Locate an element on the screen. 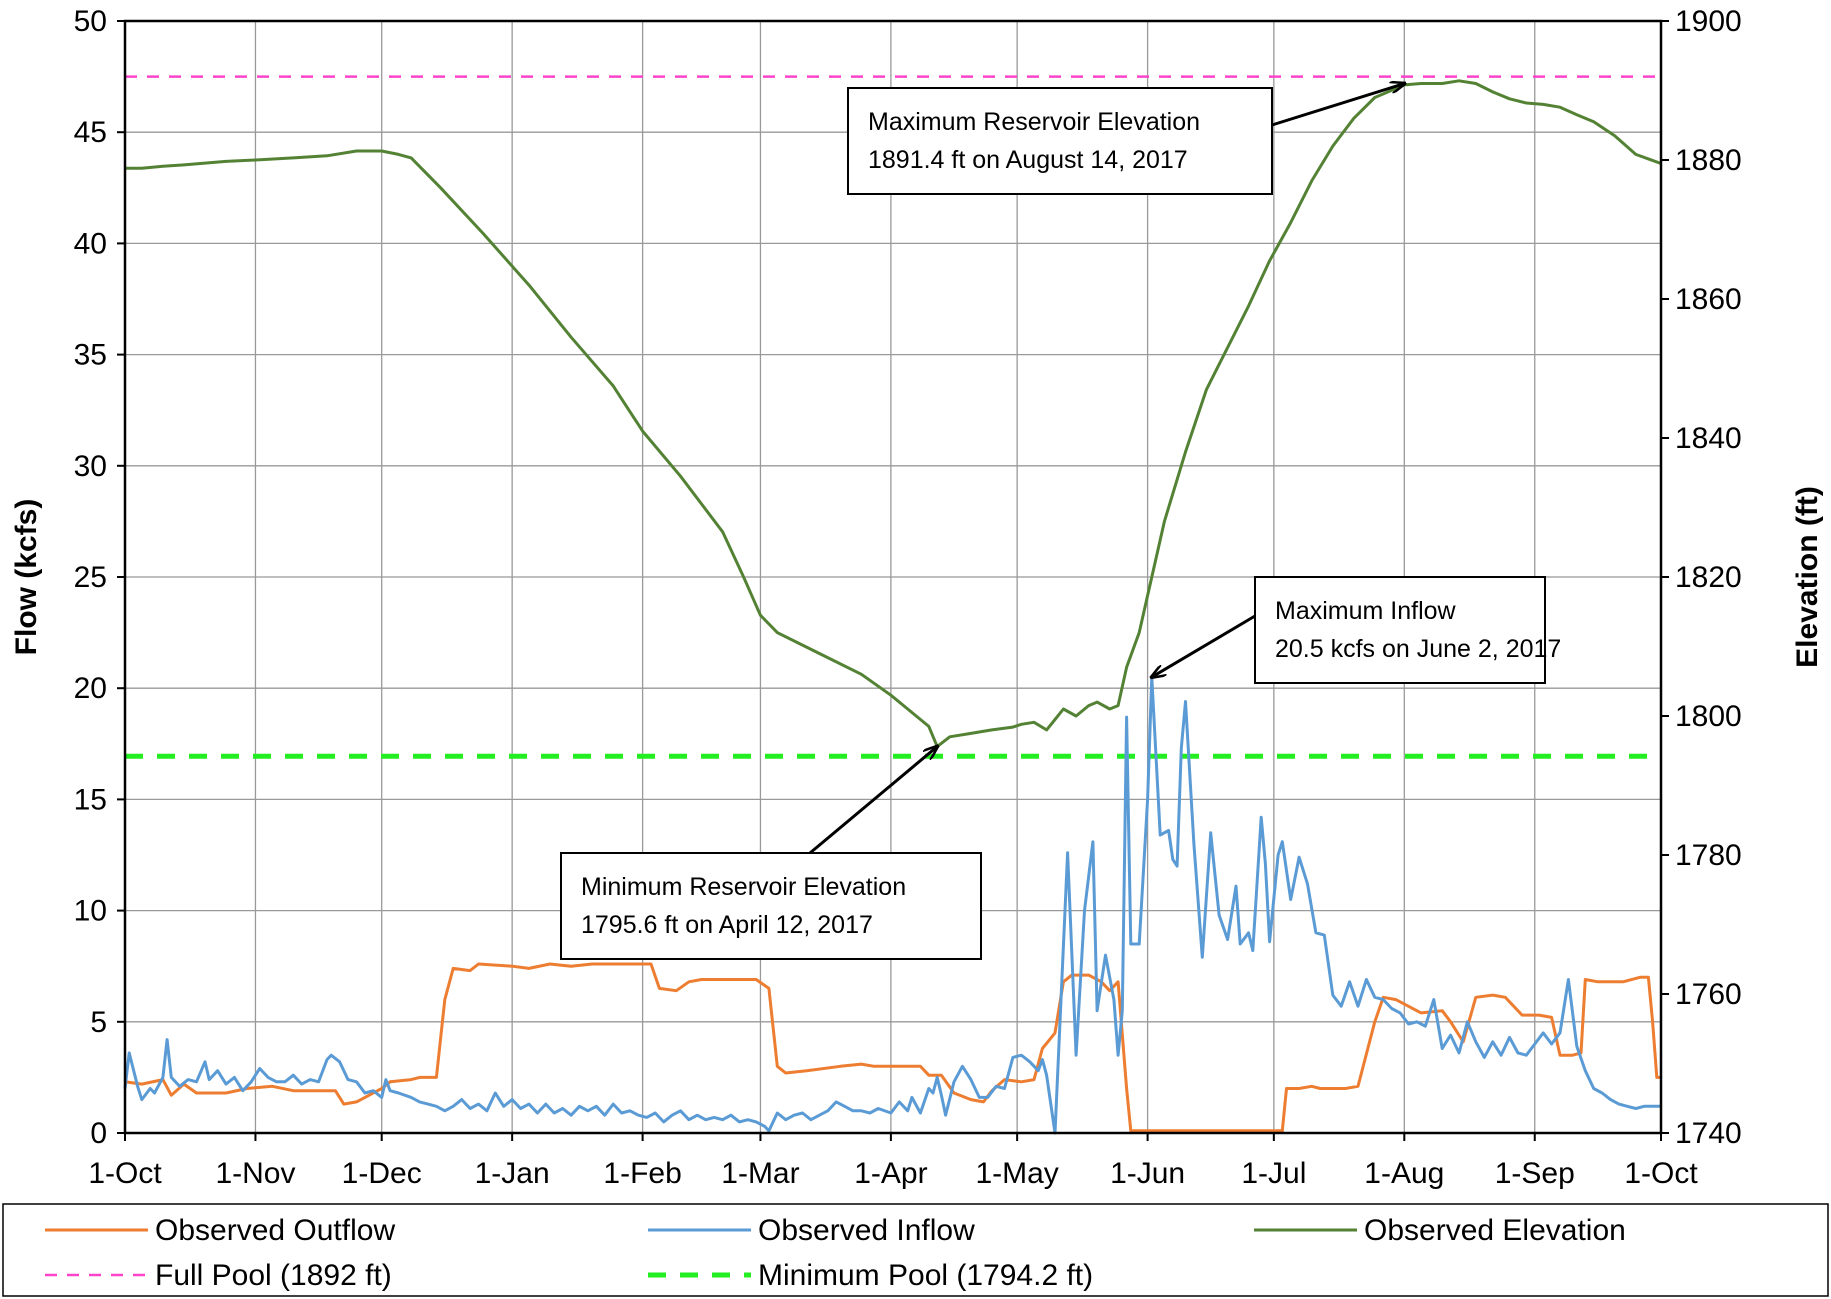 The image size is (1831, 1299). y-right-tick-label: 1880 is located at coordinates (1708, 160).